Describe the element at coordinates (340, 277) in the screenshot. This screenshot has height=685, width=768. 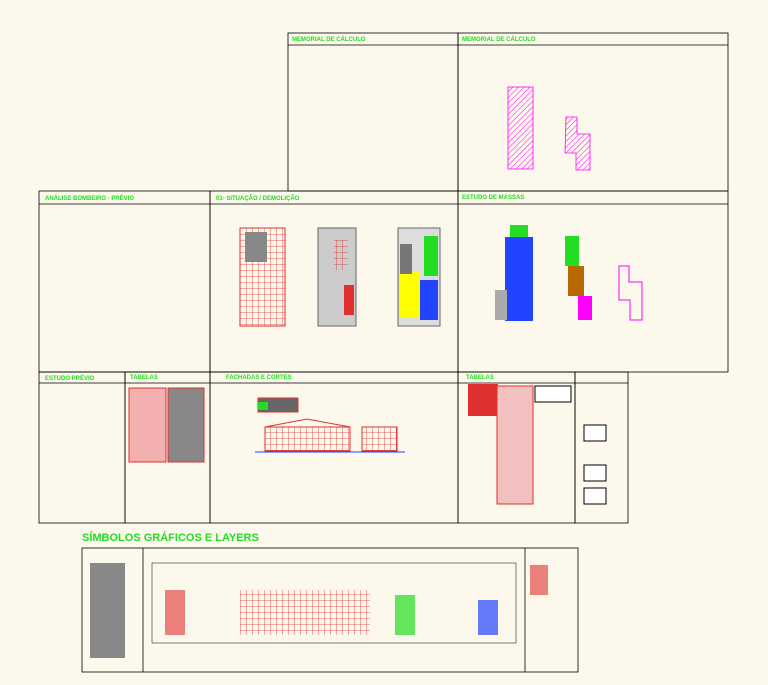
I see `floor-plans` at that location.